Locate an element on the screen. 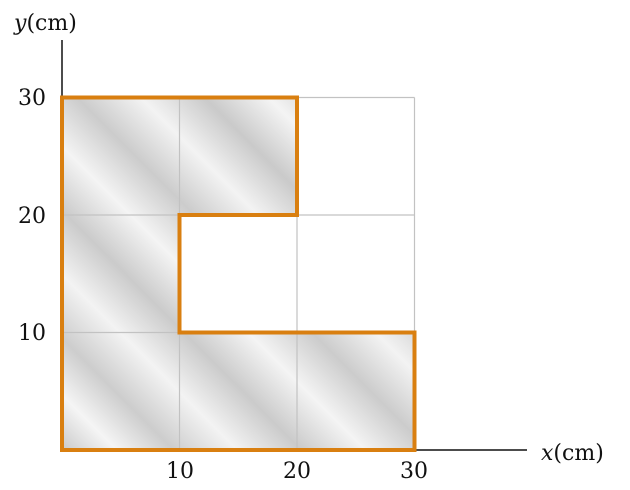 Image resolution: width=630 pixels, height=490 pixels. y-tick-30: 30 is located at coordinates (32, 98).